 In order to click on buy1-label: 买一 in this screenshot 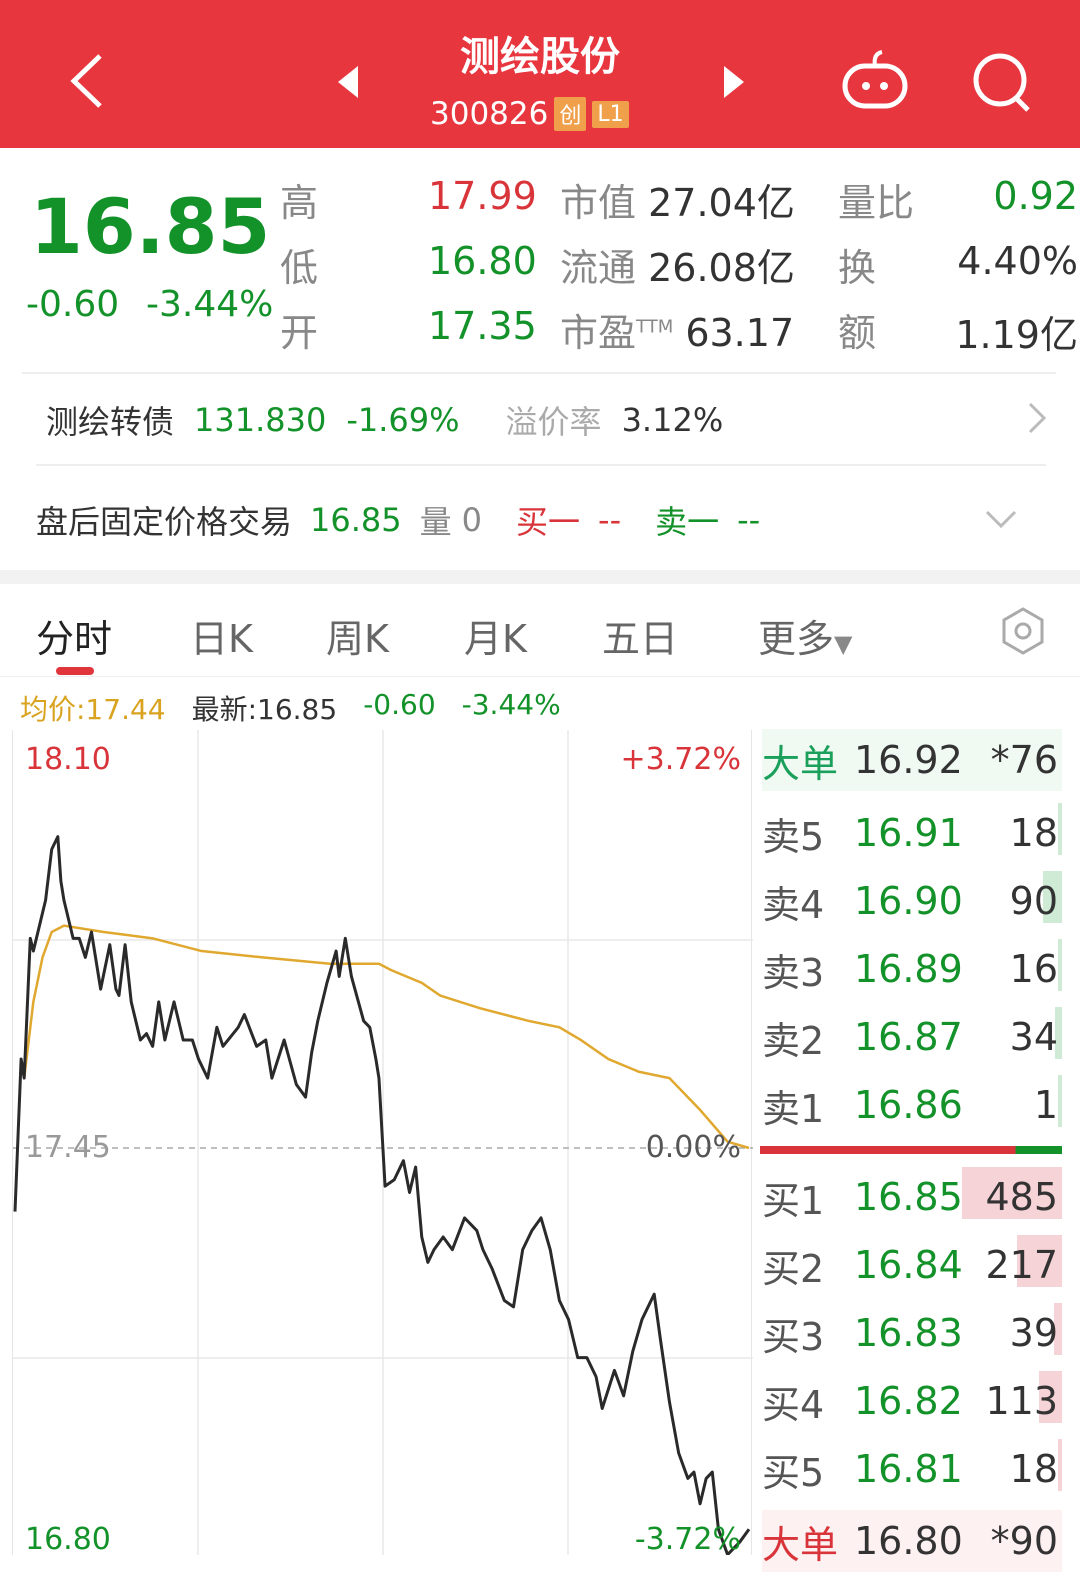, I will do `click(548, 522)`.